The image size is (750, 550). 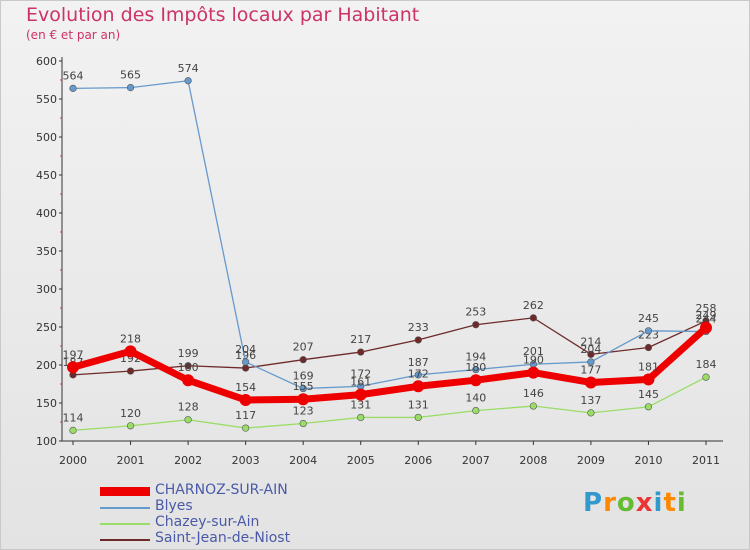 What do you see at coordinates (475, 357) in the screenshot?
I see `data-label: 194` at bounding box center [475, 357].